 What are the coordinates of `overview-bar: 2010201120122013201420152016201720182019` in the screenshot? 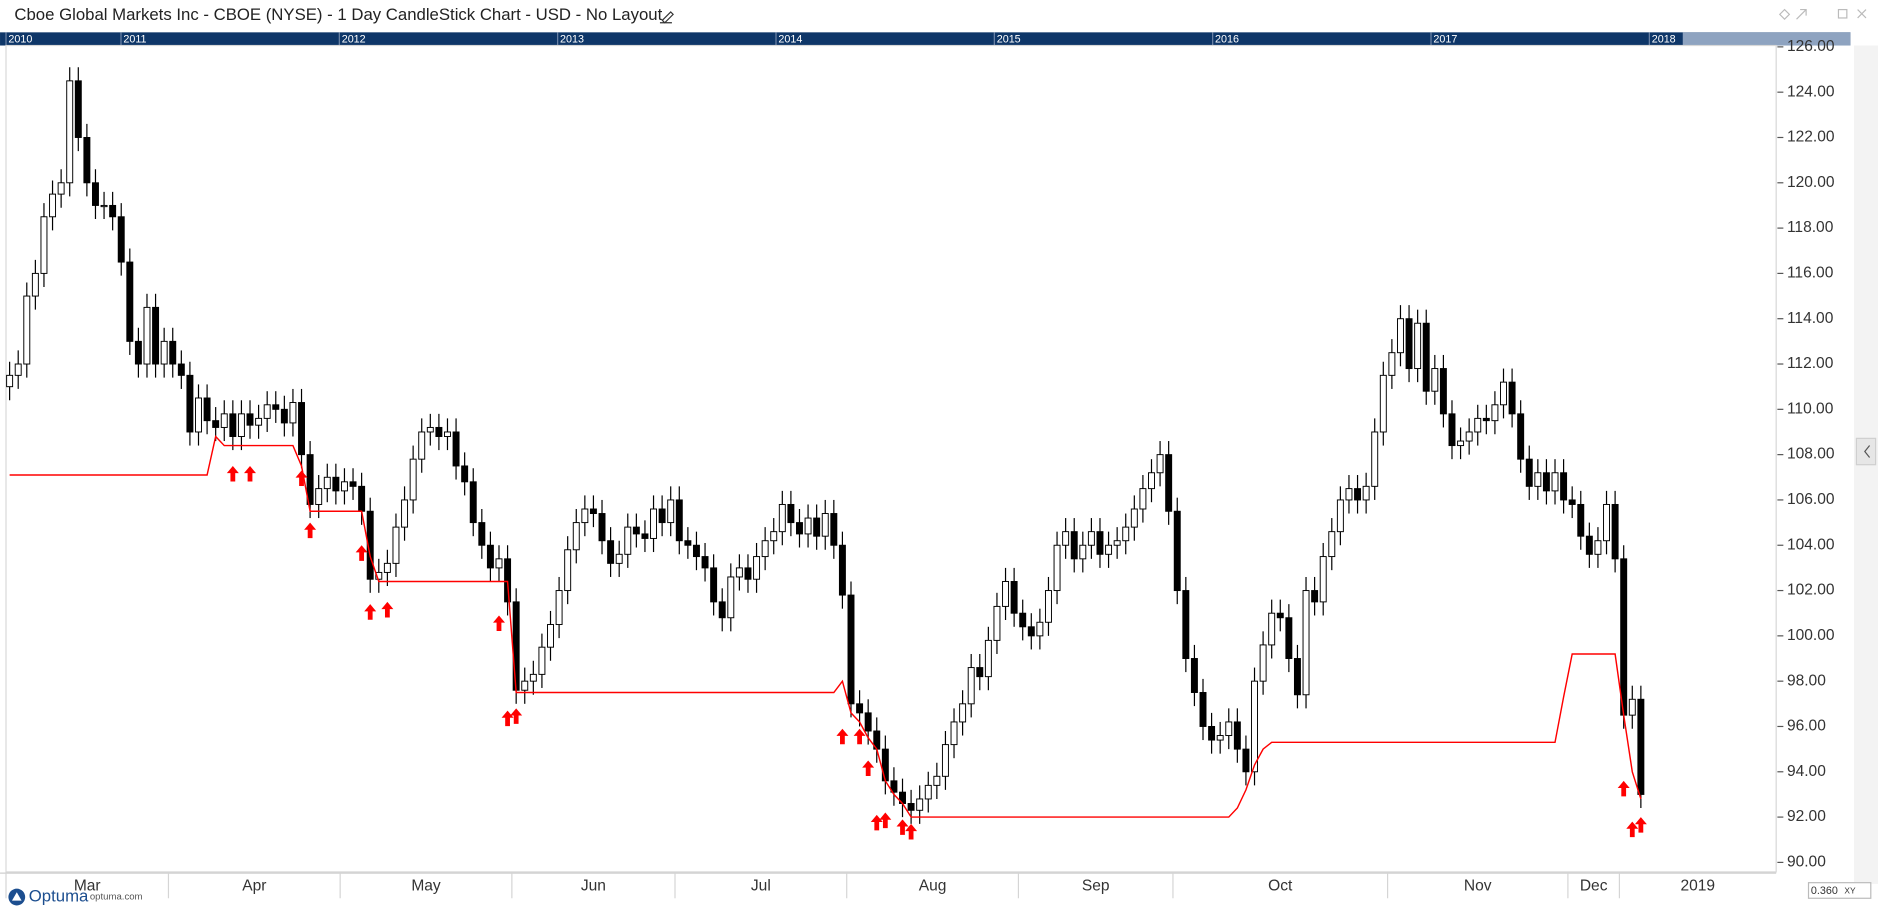 It's located at (939, 39).